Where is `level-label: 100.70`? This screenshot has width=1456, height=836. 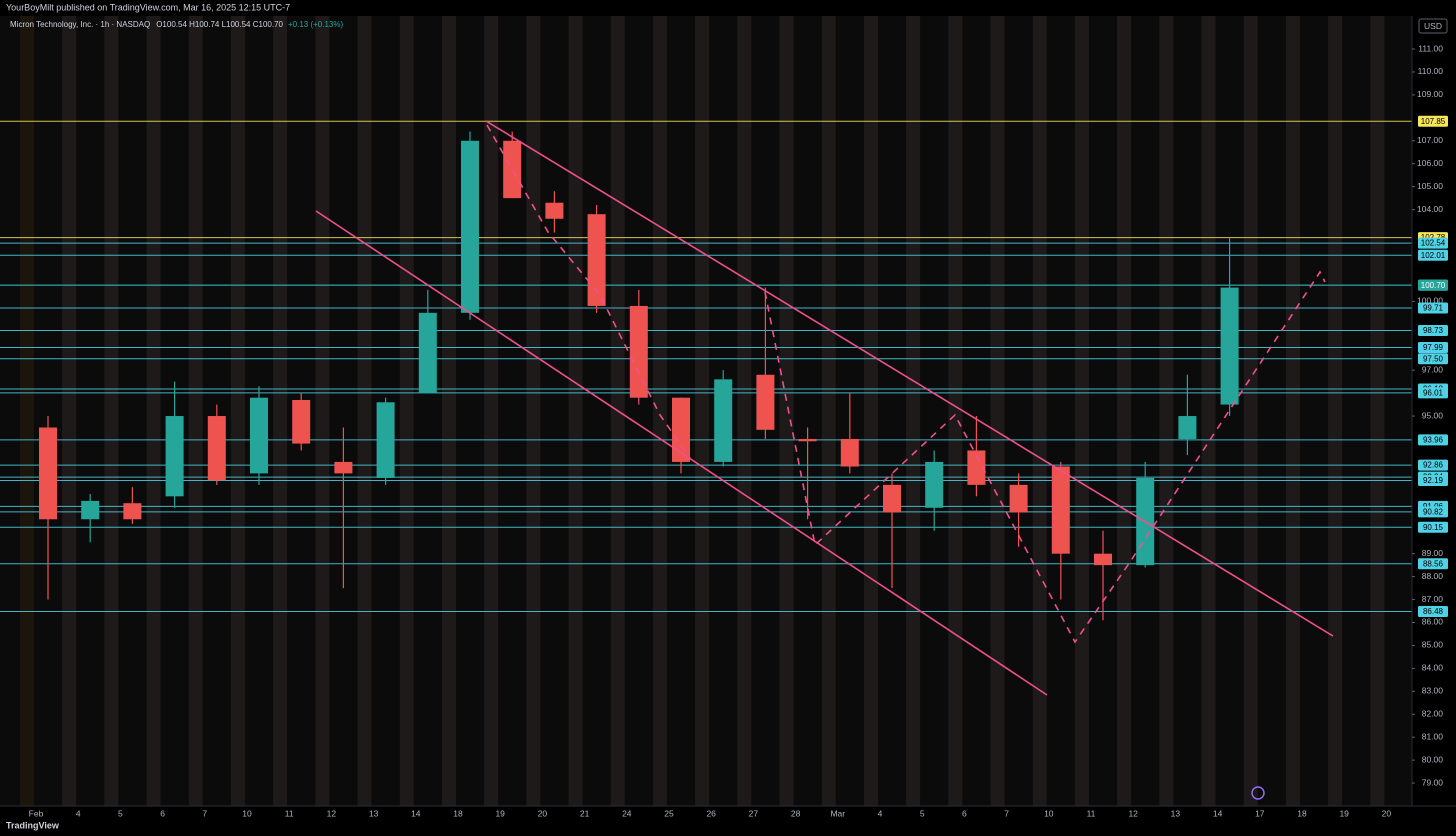 level-label: 100.70 is located at coordinates (1433, 285).